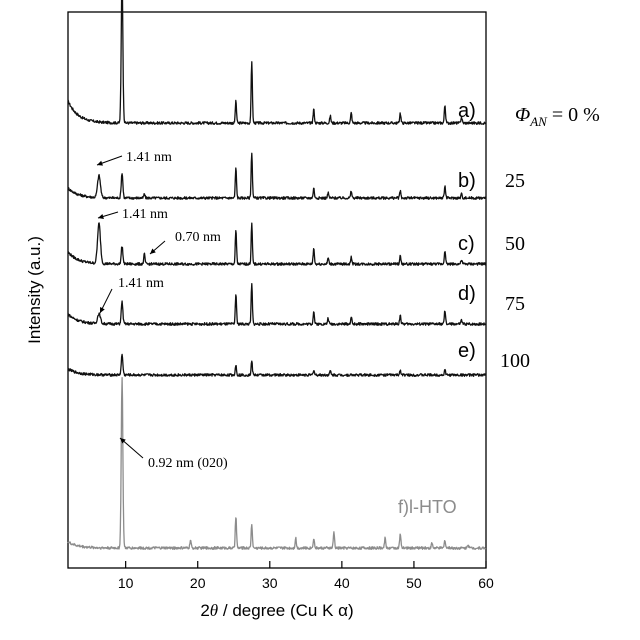 The image size is (640, 640). What do you see at coordinates (515, 244) in the screenshot?
I see `fraction-label: 50` at bounding box center [515, 244].